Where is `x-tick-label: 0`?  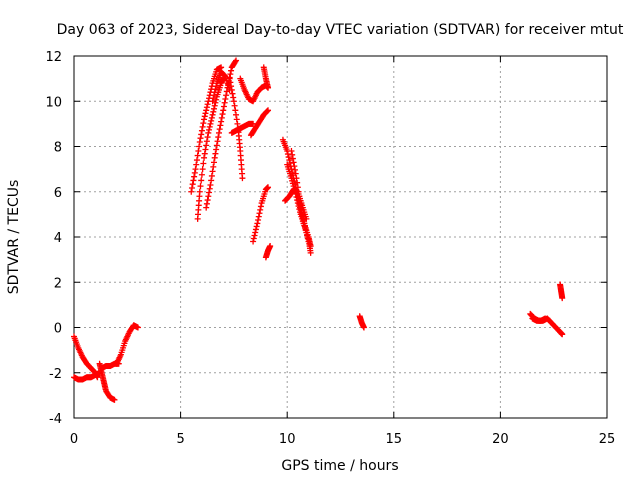 x-tick-label: 0 is located at coordinates (74, 439).